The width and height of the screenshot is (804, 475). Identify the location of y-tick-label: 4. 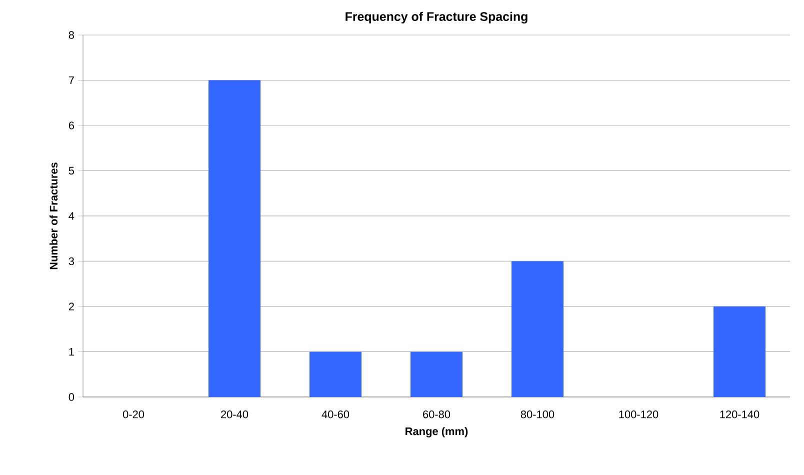
(71, 216).